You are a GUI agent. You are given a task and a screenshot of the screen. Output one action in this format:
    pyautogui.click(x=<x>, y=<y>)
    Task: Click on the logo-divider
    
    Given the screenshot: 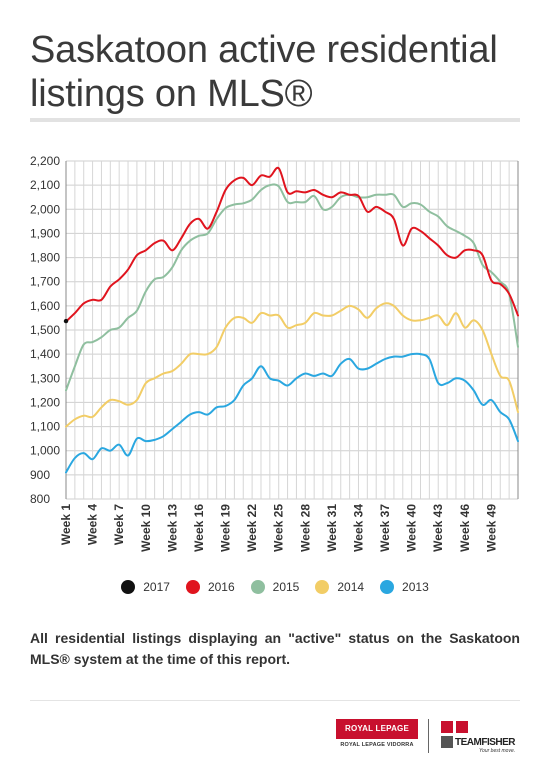 What is the action you would take?
    pyautogui.click(x=428, y=736)
    